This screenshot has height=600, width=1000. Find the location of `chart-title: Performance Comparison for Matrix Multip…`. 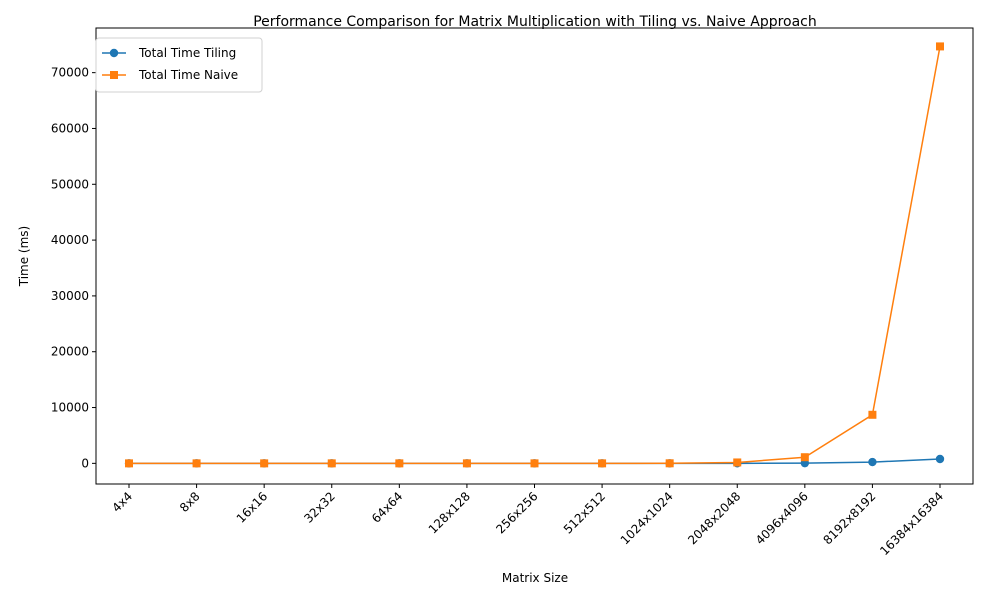

chart-title: Performance Comparison for Matrix Multip… is located at coordinates (535, 22).